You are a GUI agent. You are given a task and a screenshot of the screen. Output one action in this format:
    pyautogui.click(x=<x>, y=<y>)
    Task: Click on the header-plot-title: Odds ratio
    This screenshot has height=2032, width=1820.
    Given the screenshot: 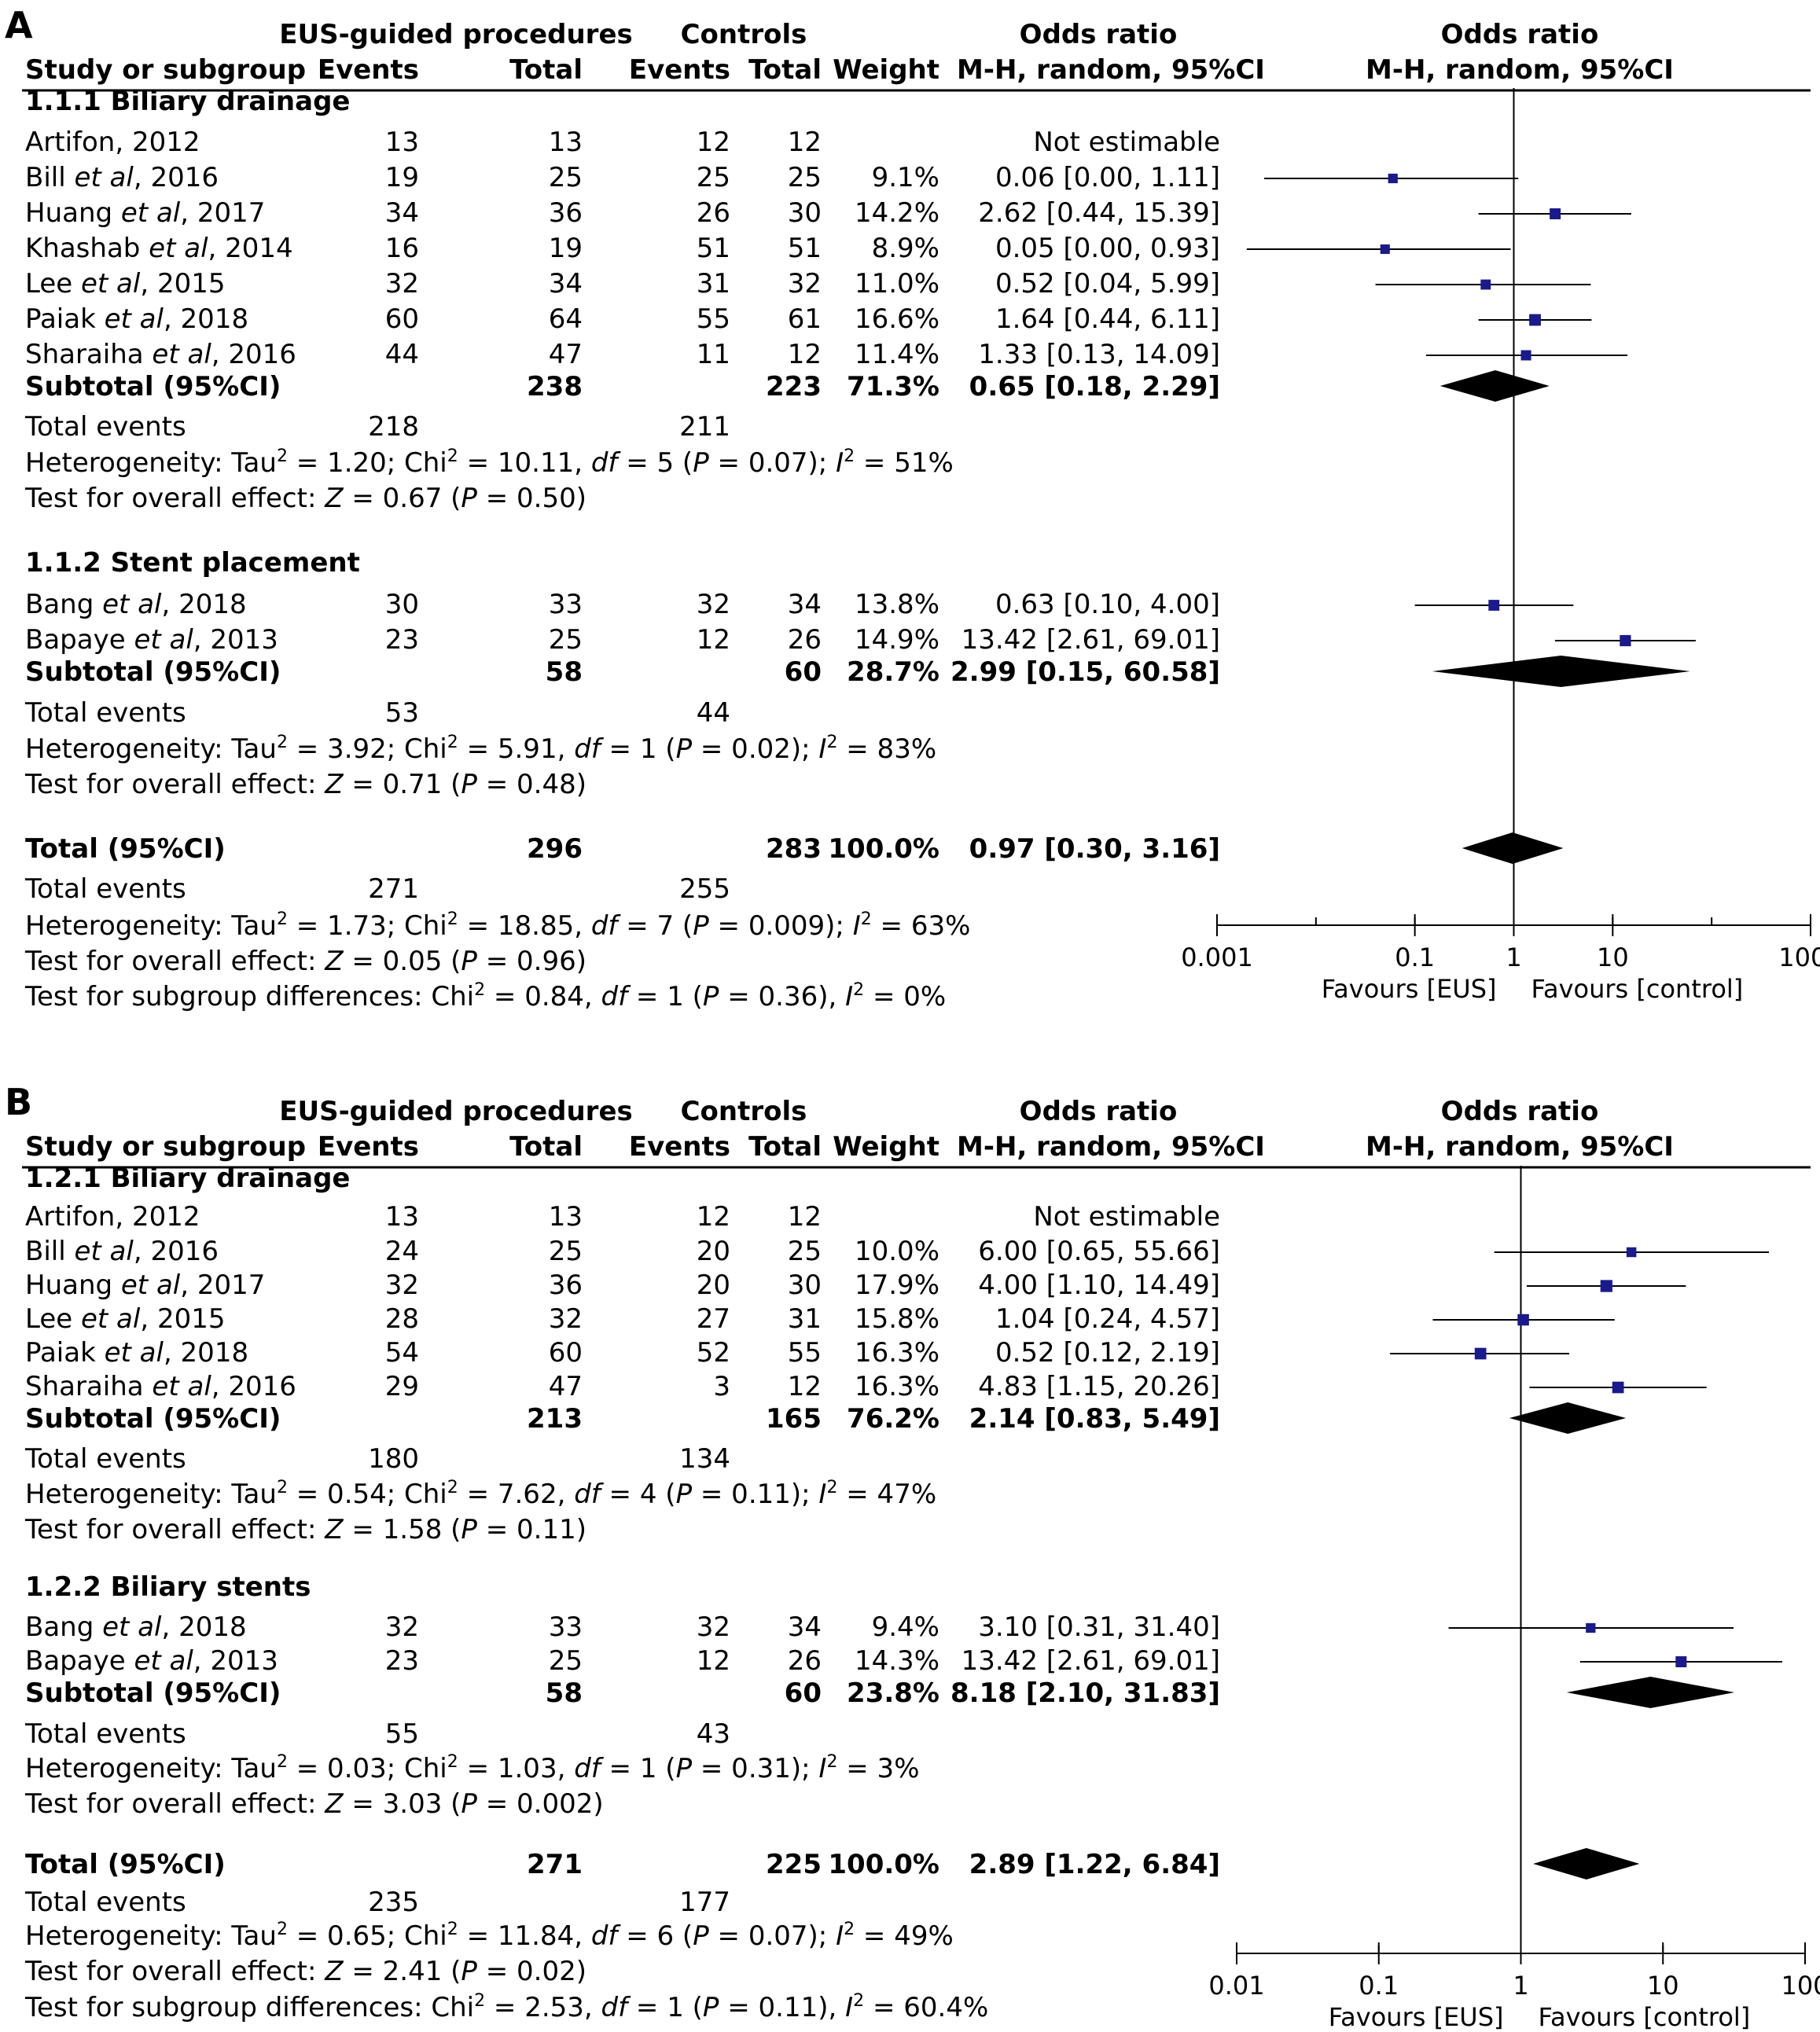 What is the action you would take?
    pyautogui.click(x=1520, y=35)
    